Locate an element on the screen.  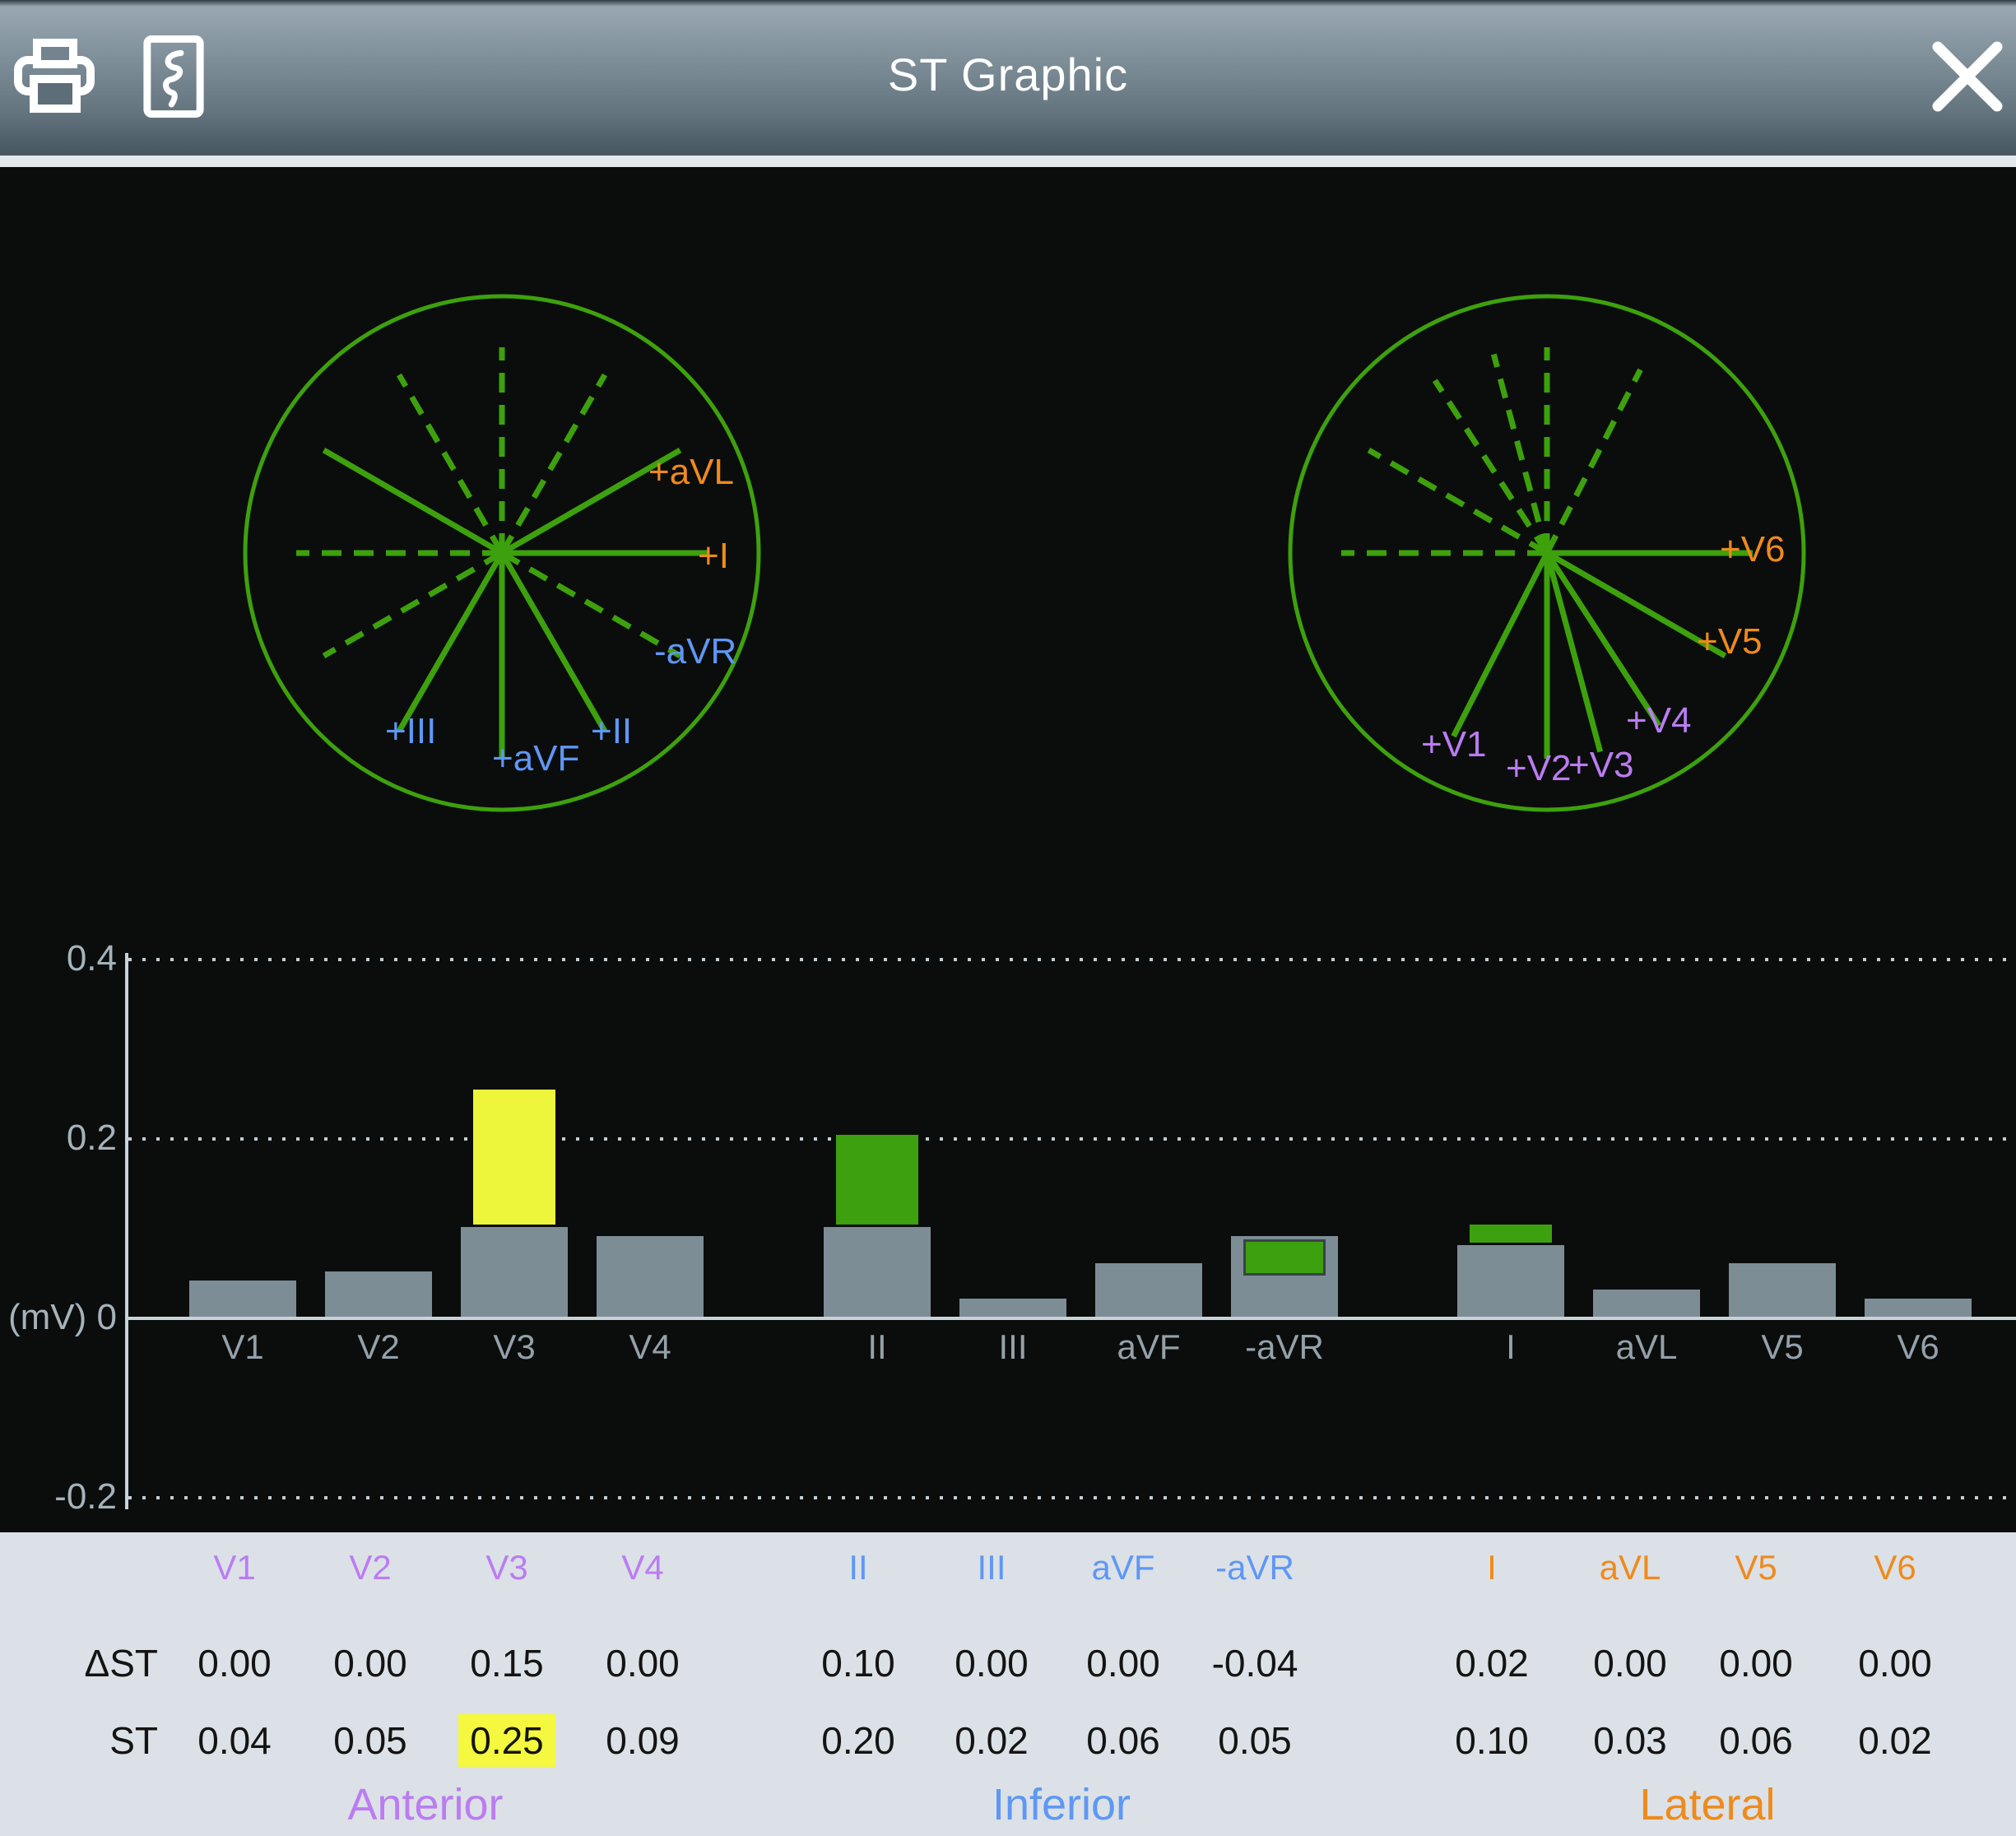
group-label-Anterior: Anterior is located at coordinates (425, 1804).